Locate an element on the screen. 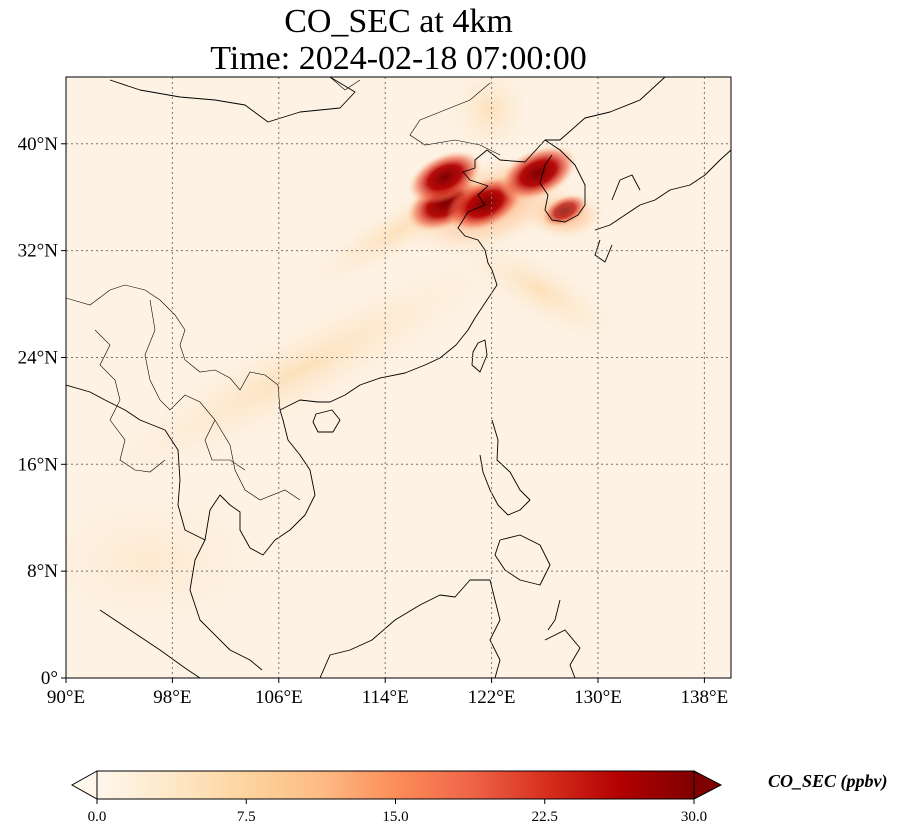  coastline-korea is located at coordinates (562, 181).